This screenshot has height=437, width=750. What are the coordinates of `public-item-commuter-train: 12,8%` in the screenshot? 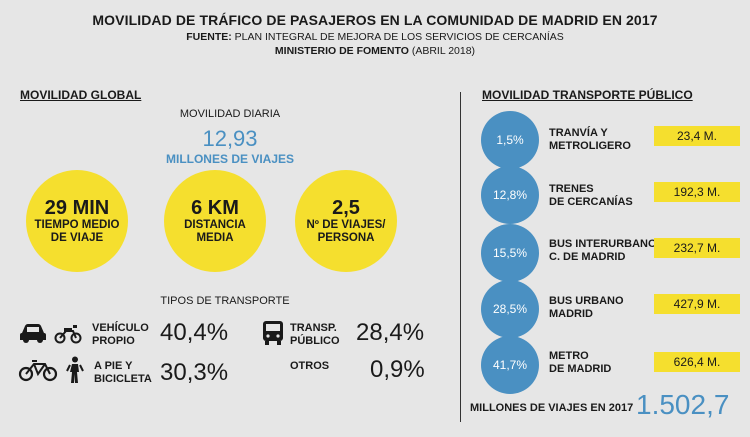 It's located at (510, 195).